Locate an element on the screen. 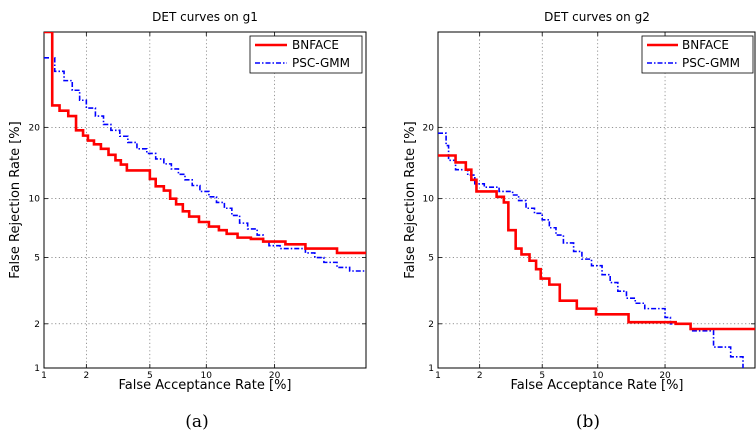  caption-a: (a) is located at coordinates (196, 422).